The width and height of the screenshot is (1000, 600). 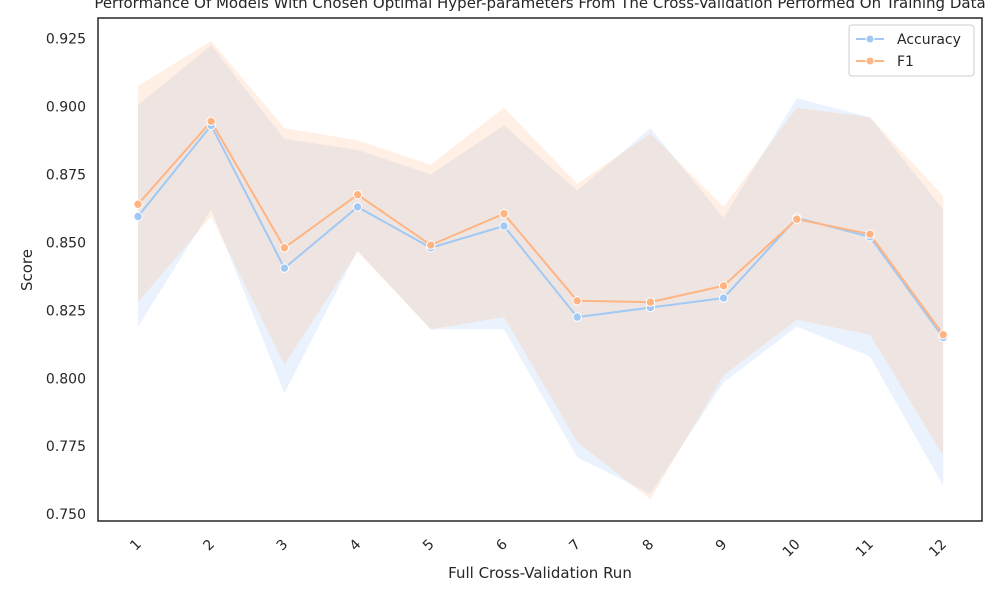 I want to click on y-tick-label: 0.750, so click(x=66, y=515).